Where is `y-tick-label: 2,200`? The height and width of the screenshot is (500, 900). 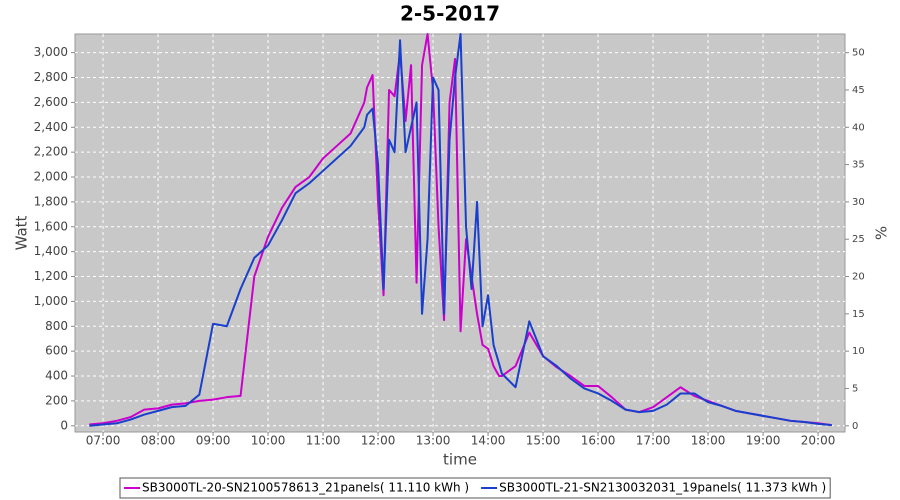 y-tick-label: 2,200 is located at coordinates (51, 152).